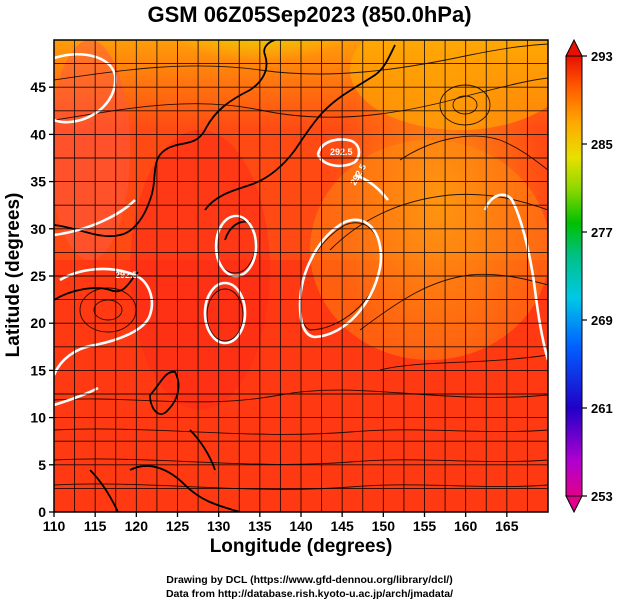  Describe the element at coordinates (301, 526) in the screenshot. I see `x-tick-label: 140` at that location.